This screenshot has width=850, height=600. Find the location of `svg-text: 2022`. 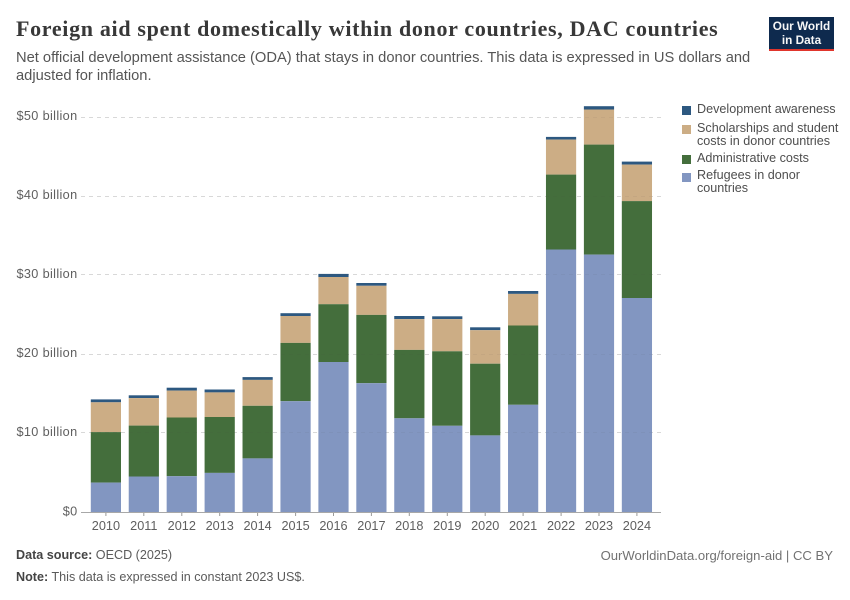

svg-text: 2022 is located at coordinates (561, 526).